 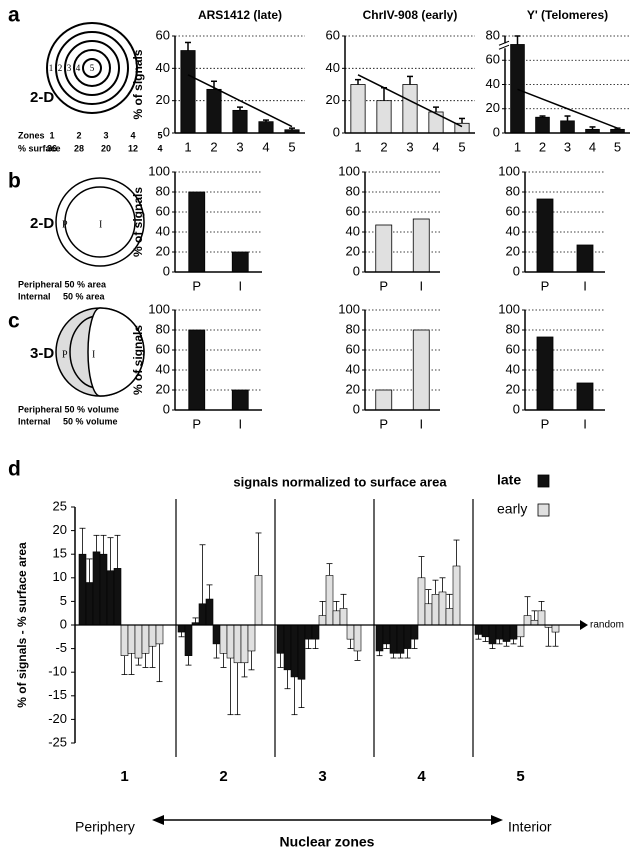 What do you see at coordinates (14, 181) in the screenshot?
I see `panel-label: b` at bounding box center [14, 181].